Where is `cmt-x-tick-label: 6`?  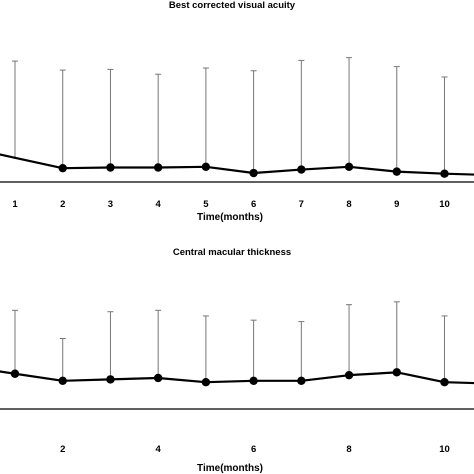 cmt-x-tick-label: 6 is located at coordinates (253, 449).